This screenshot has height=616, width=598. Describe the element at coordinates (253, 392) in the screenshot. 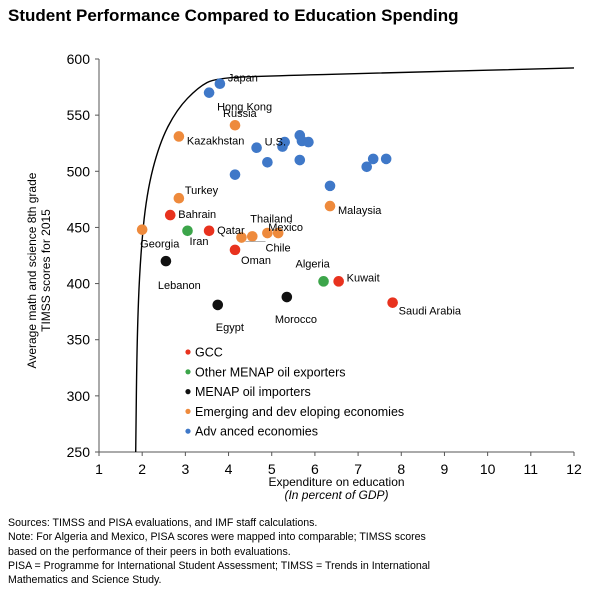

I see `legend-label: MENAP oil importers` at that location.